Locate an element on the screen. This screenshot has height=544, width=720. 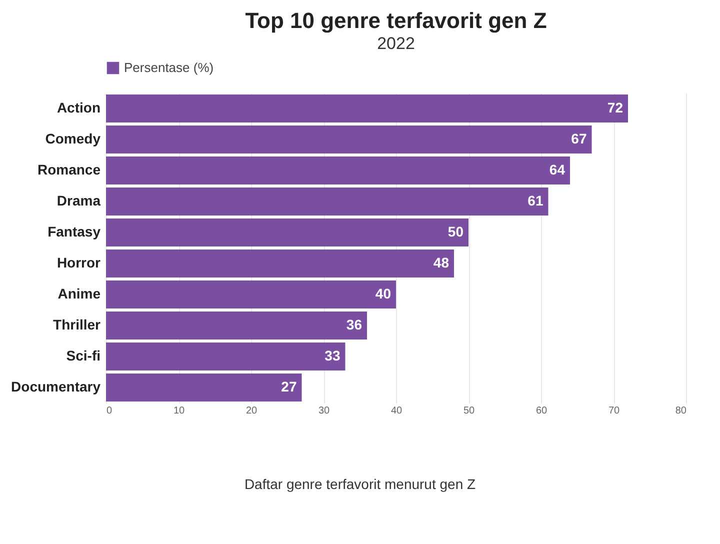
y-tick-label: Thriller is located at coordinates (77, 324).